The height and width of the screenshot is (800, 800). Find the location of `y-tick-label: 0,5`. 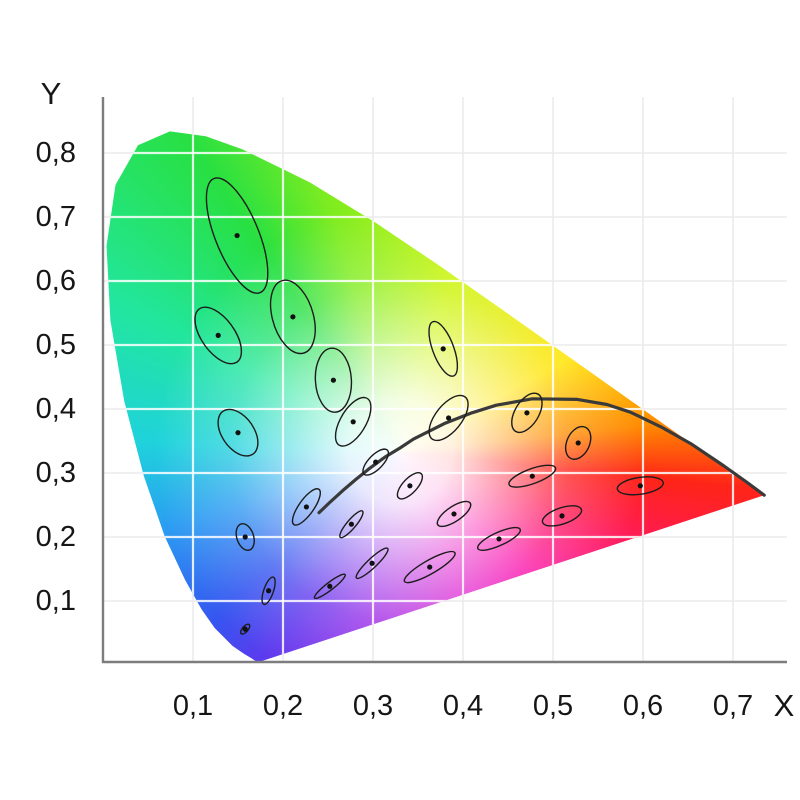

y-tick-label: 0,5 is located at coordinates (55, 345).